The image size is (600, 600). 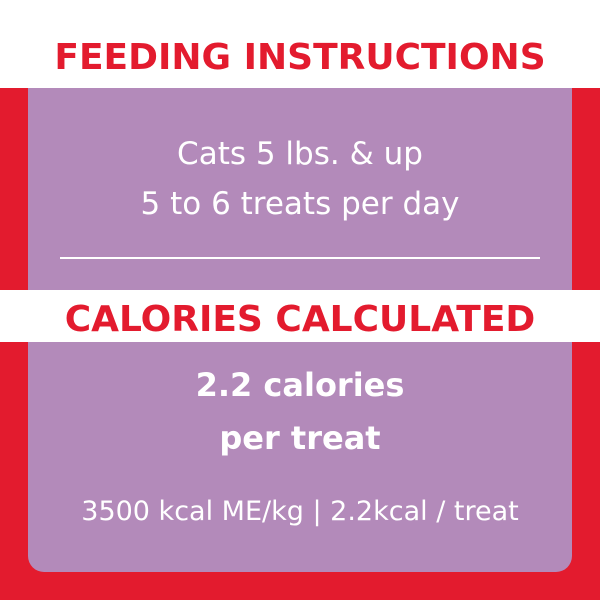 I want to click on middle-band, so click(x=300, y=316).